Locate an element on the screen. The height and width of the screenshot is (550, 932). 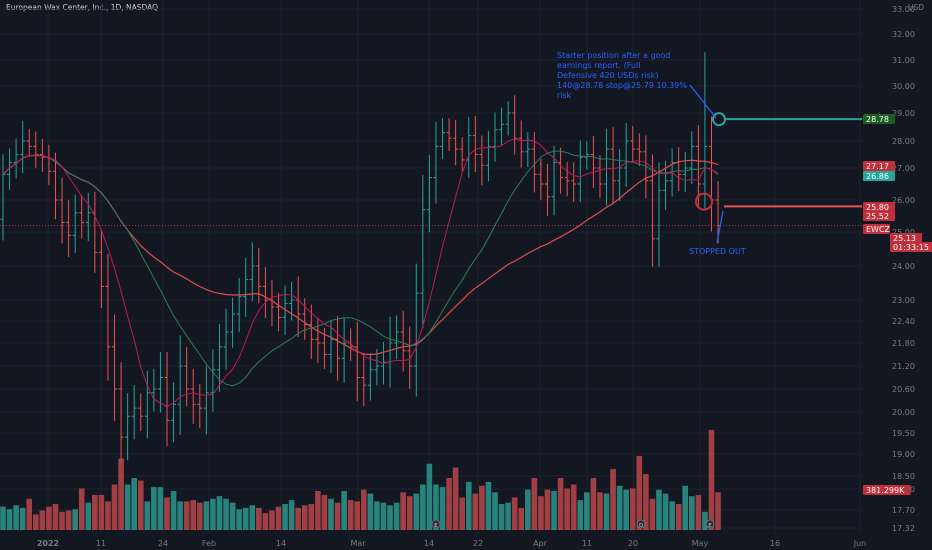
y-tick-label: 23.00 is located at coordinates (903, 300).